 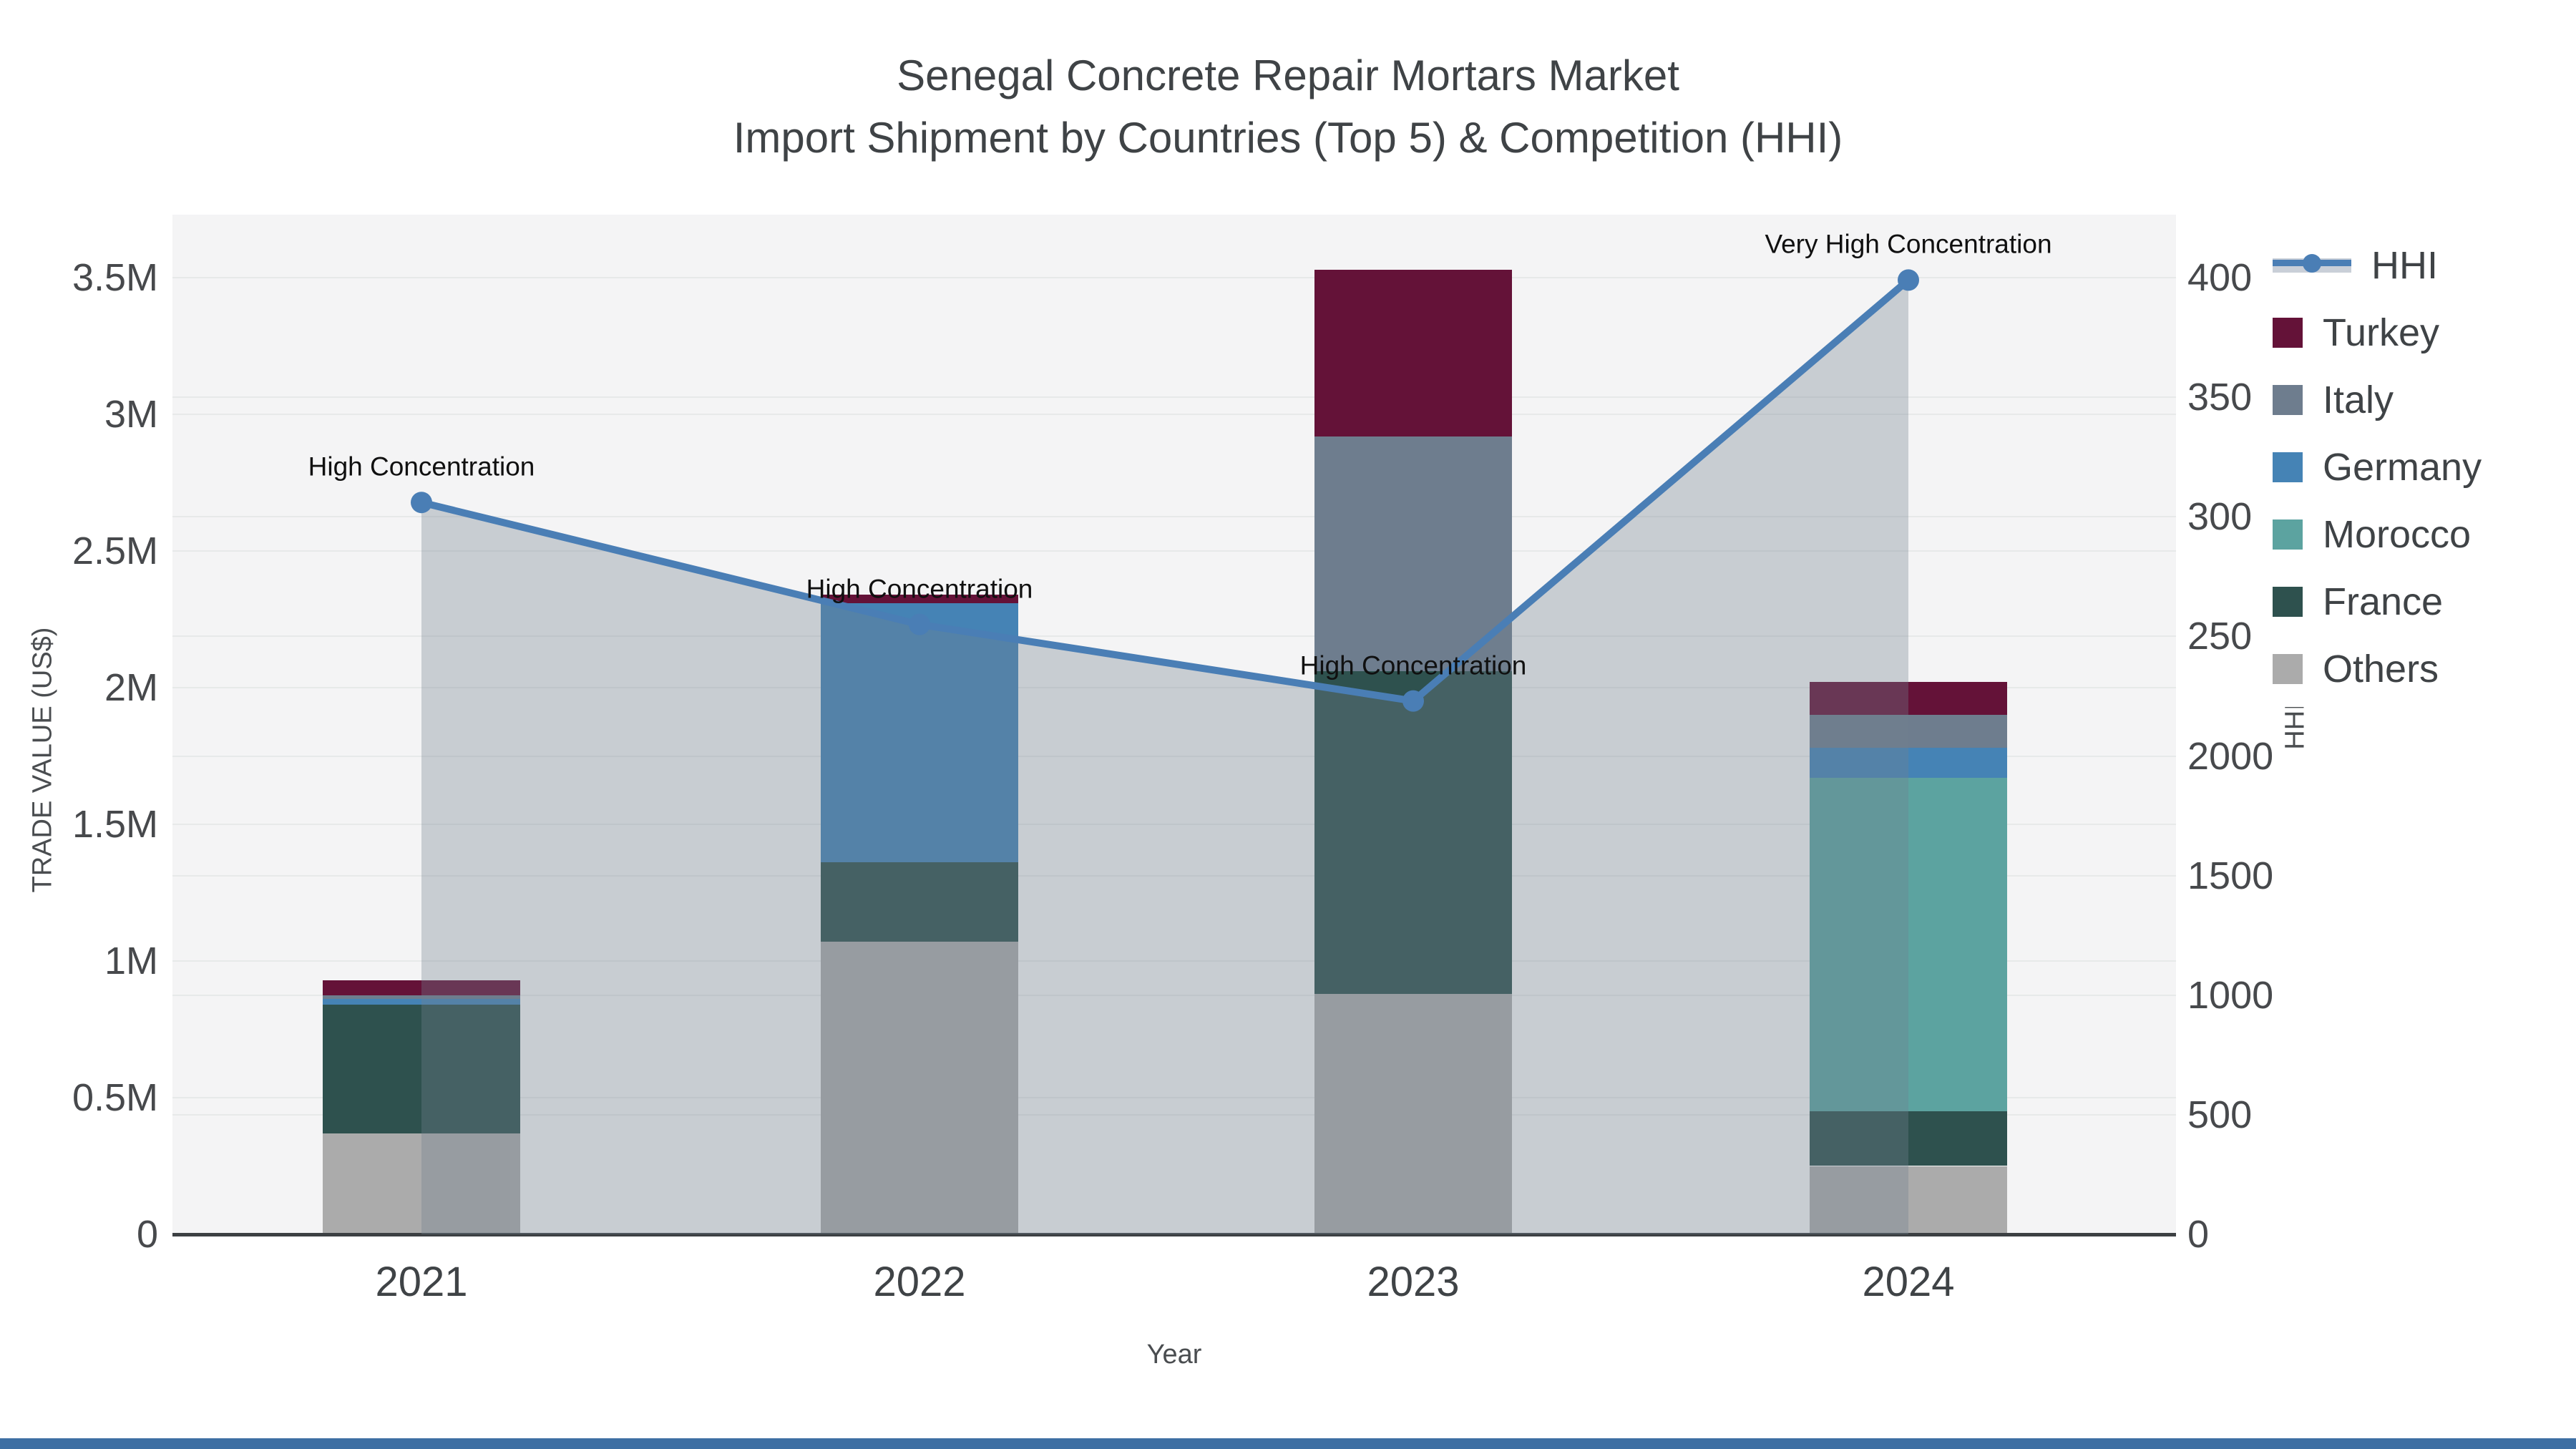 I want to click on legend-label: Italy, so click(x=2358, y=400).